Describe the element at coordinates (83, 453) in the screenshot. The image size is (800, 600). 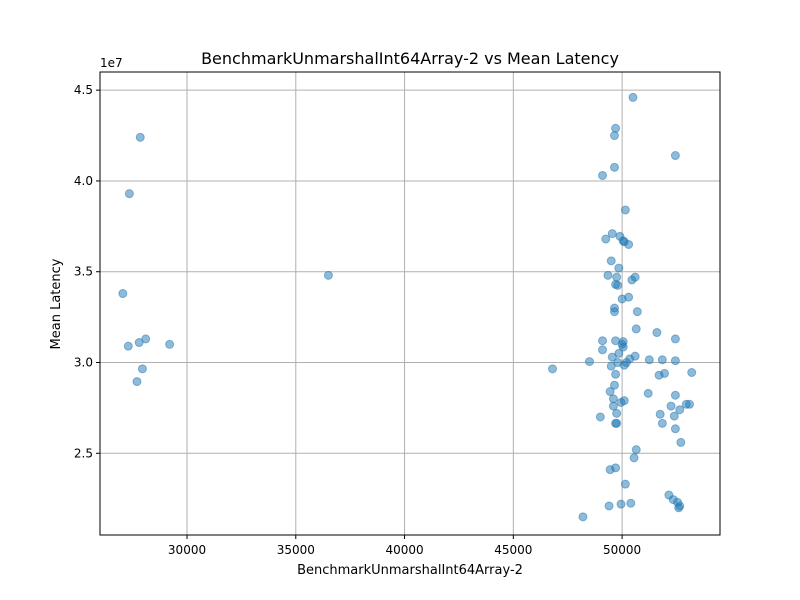
I see `y-tick-label: 2.5` at that location.